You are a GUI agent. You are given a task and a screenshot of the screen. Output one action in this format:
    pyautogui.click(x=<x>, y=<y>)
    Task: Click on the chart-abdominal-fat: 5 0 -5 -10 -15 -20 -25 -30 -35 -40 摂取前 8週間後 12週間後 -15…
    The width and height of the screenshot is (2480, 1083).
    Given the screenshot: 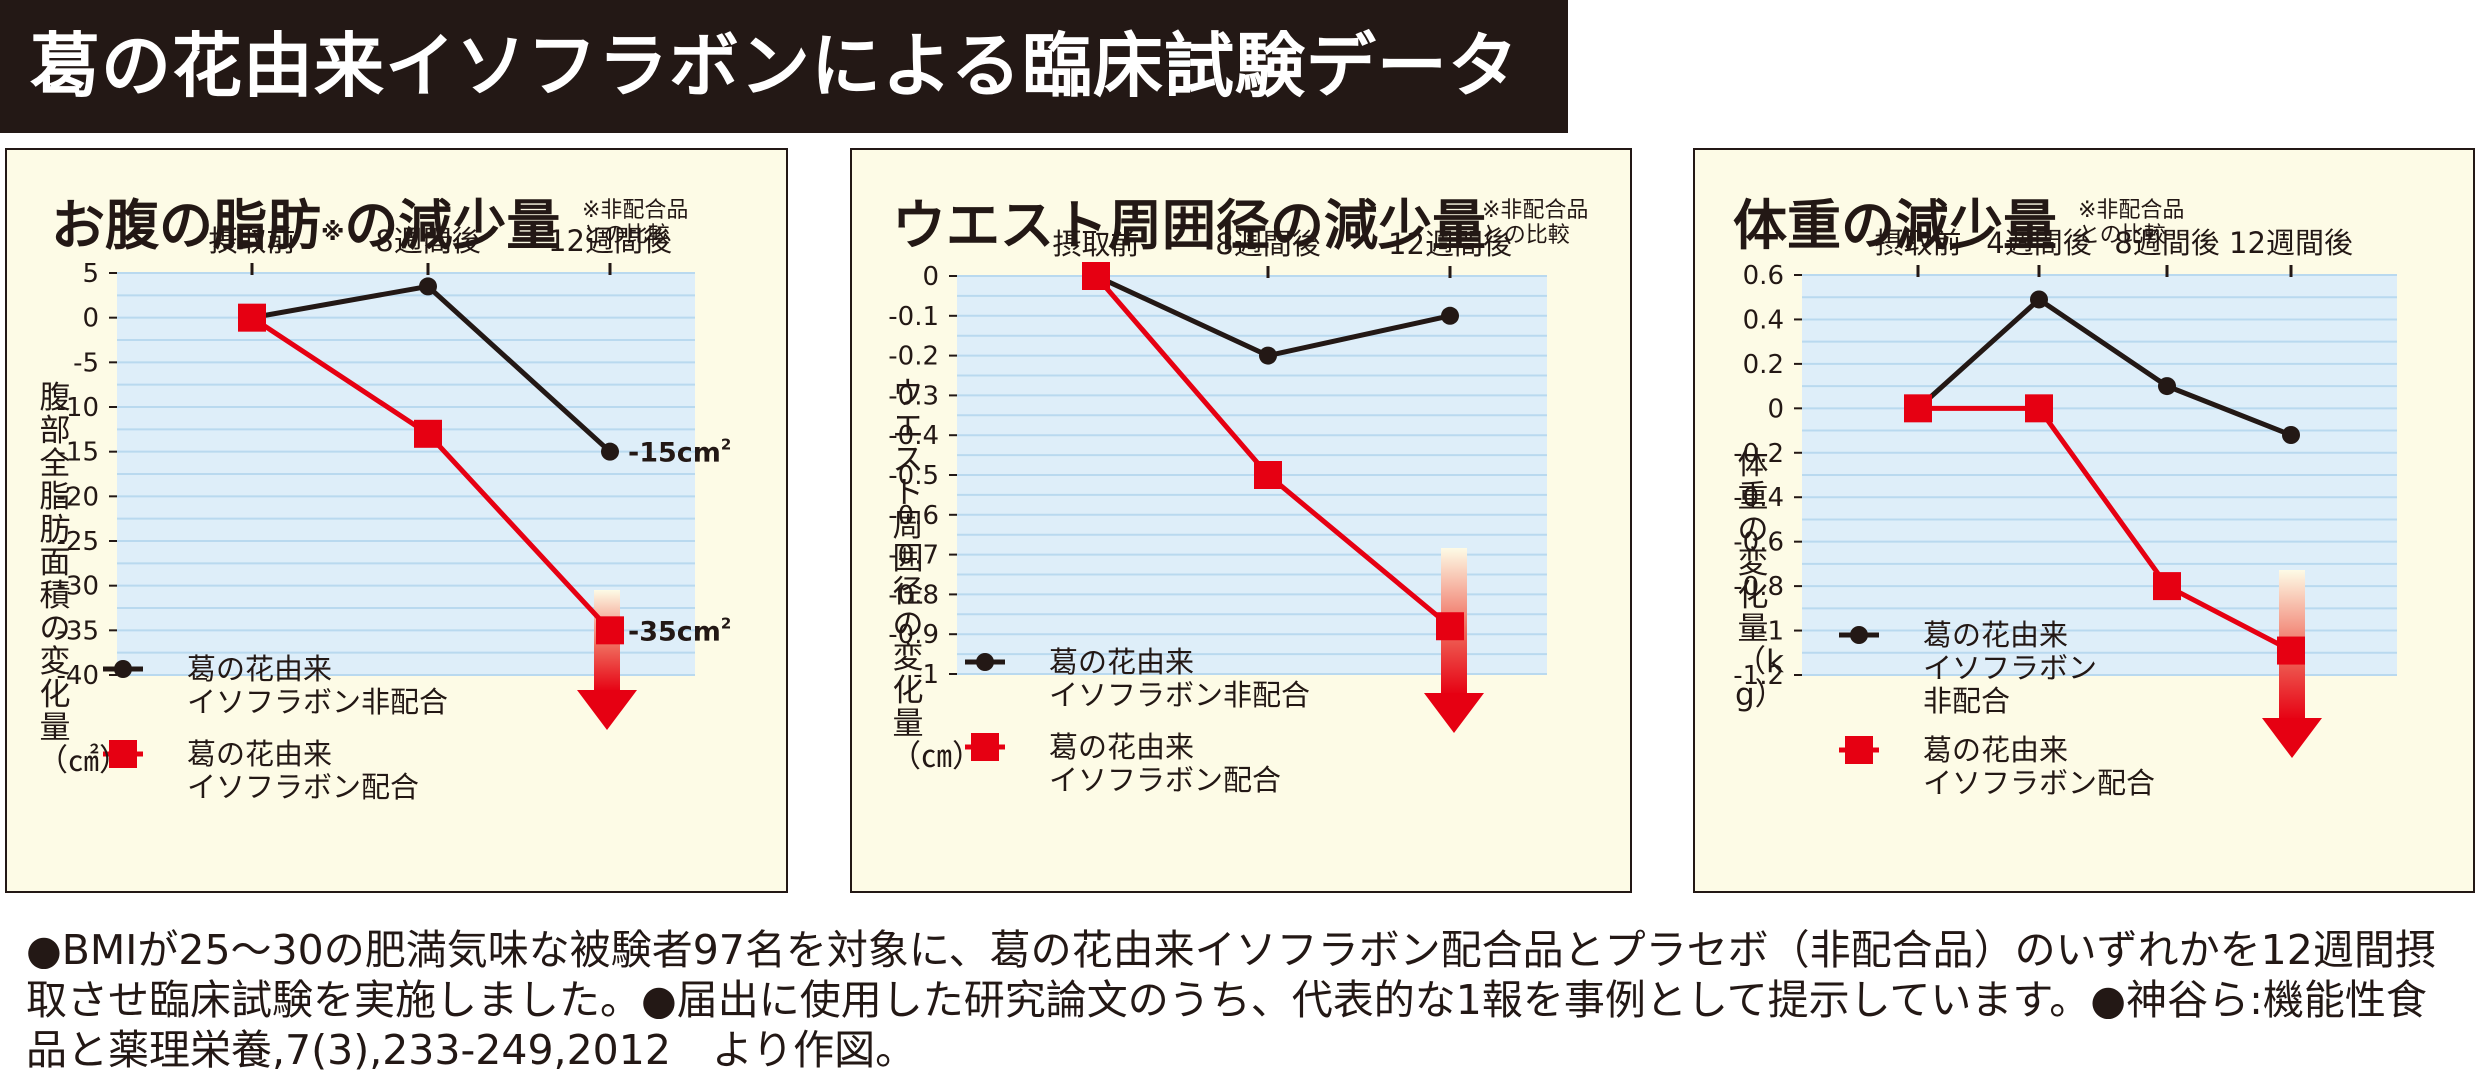 What is the action you would take?
    pyautogui.click(x=394, y=514)
    